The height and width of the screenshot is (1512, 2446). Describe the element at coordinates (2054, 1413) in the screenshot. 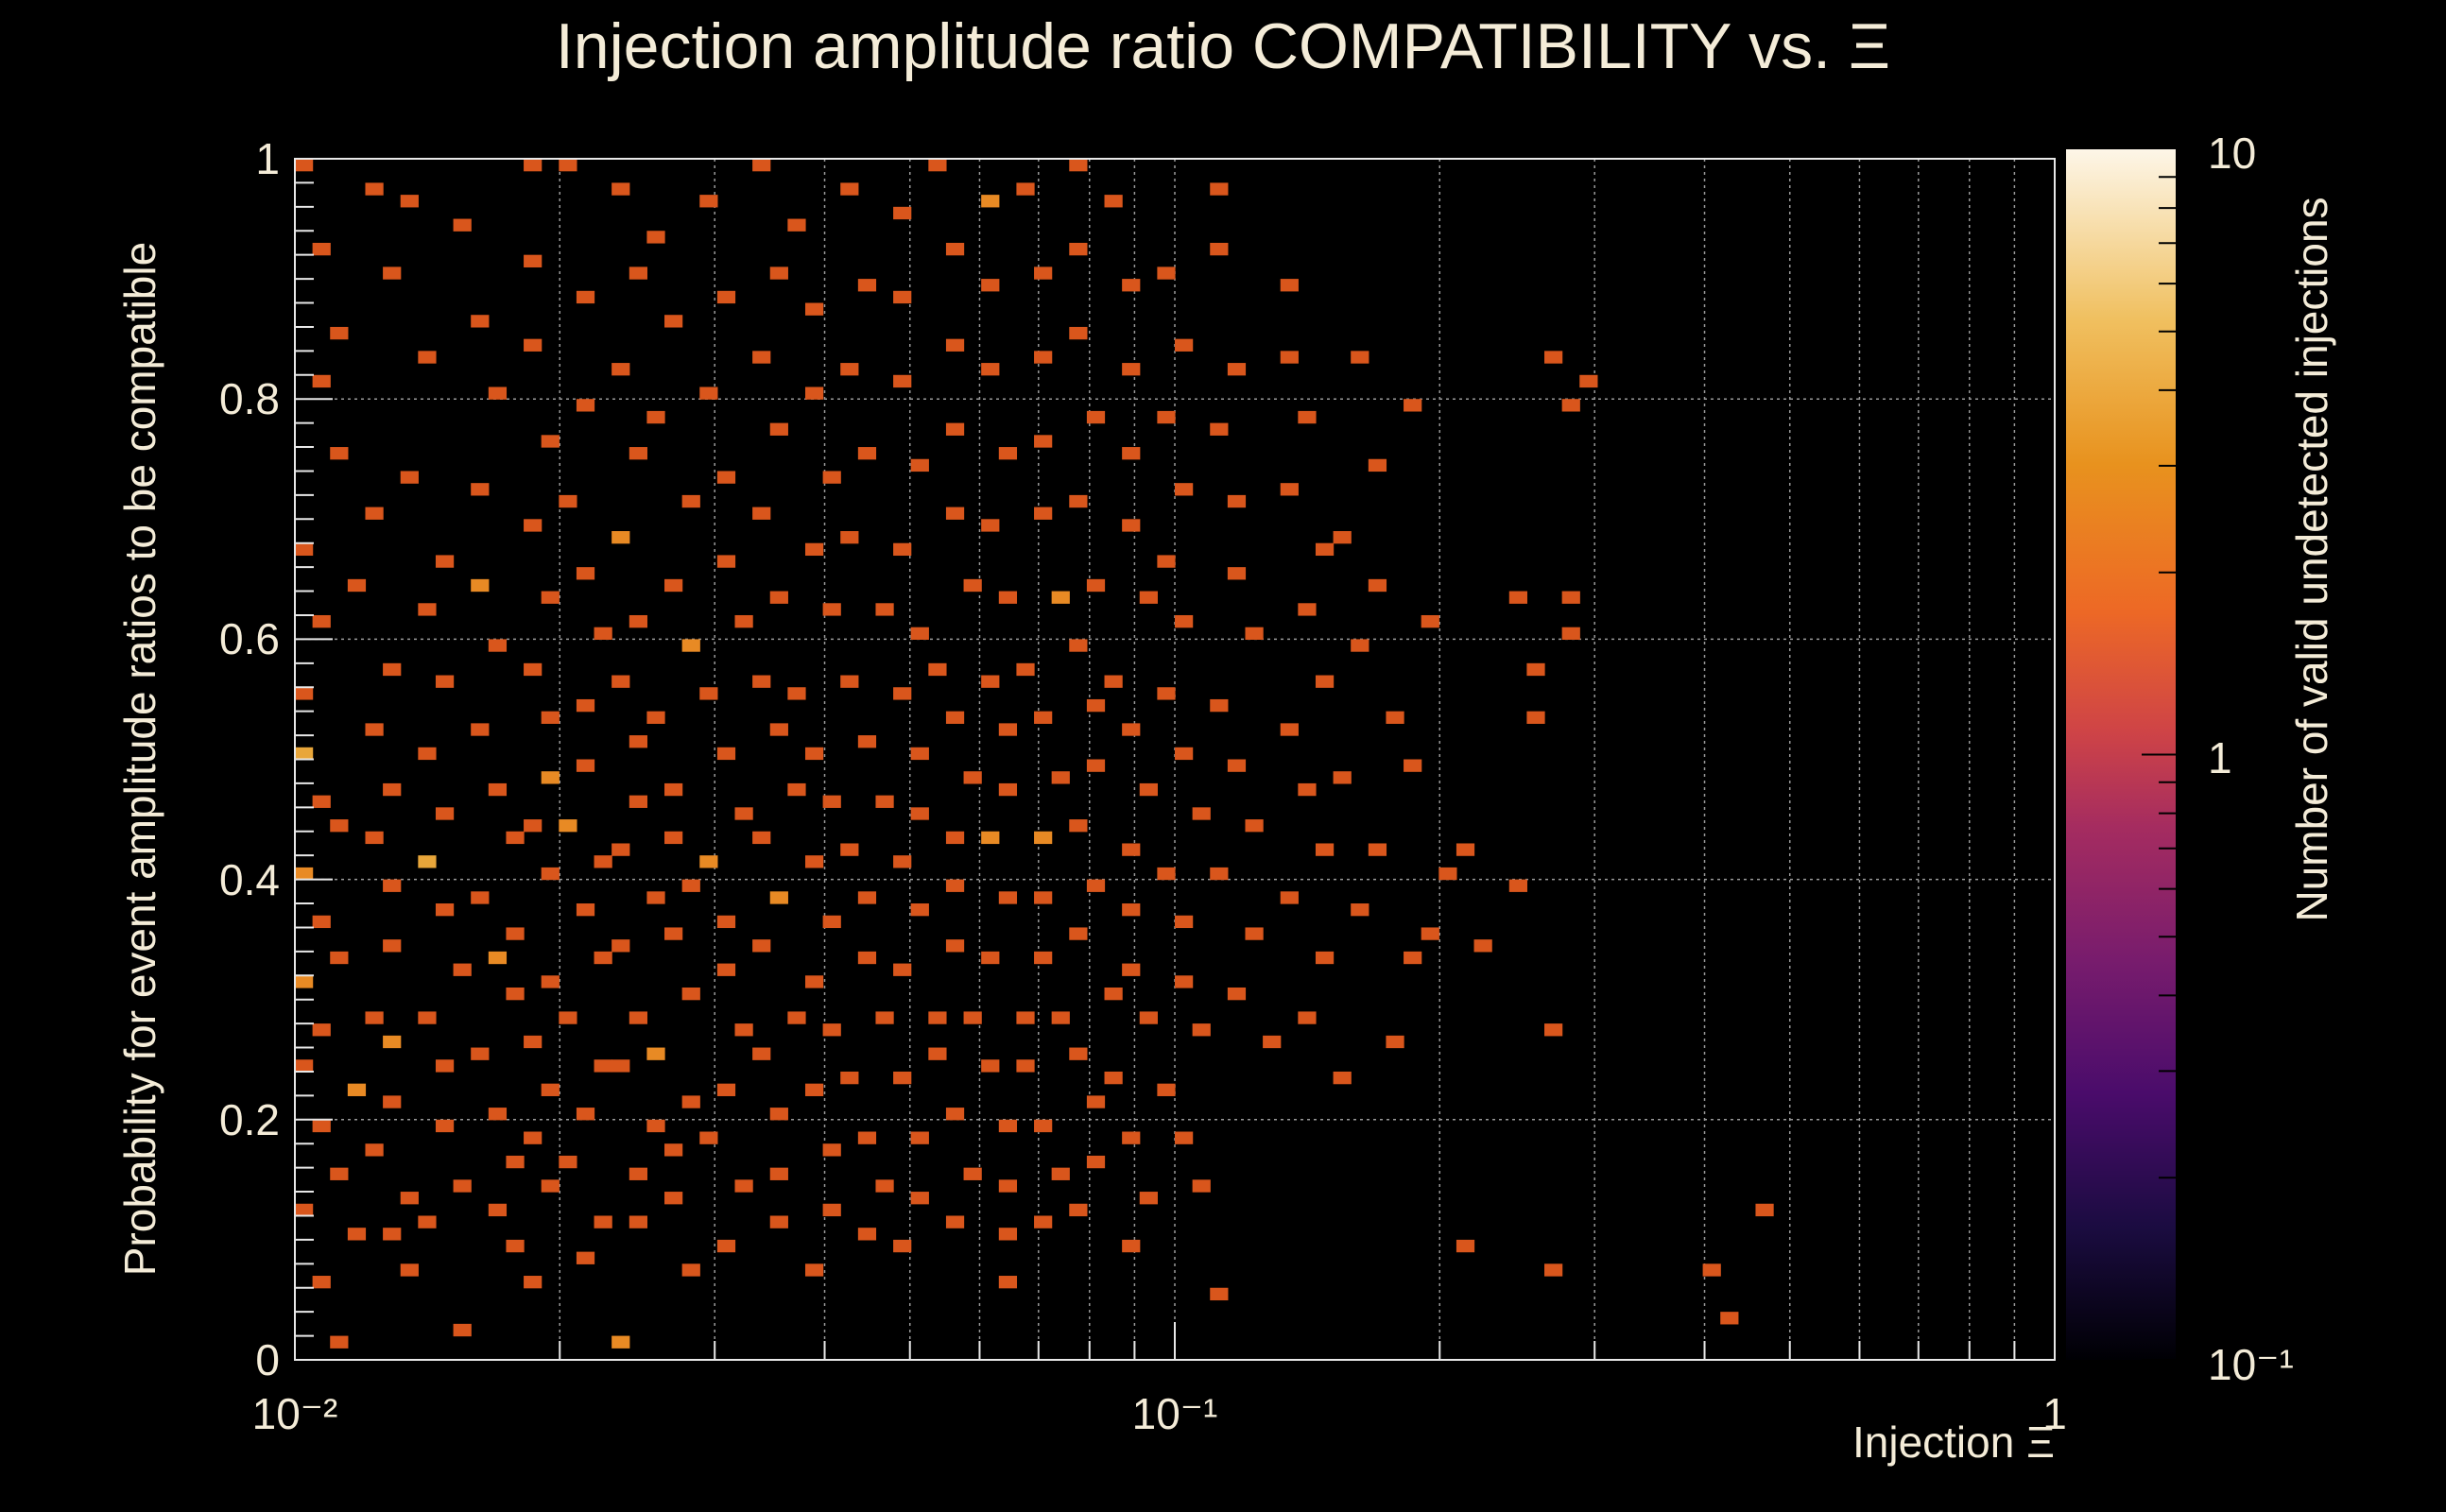

I see `x-tick-label-2: 1` at that location.